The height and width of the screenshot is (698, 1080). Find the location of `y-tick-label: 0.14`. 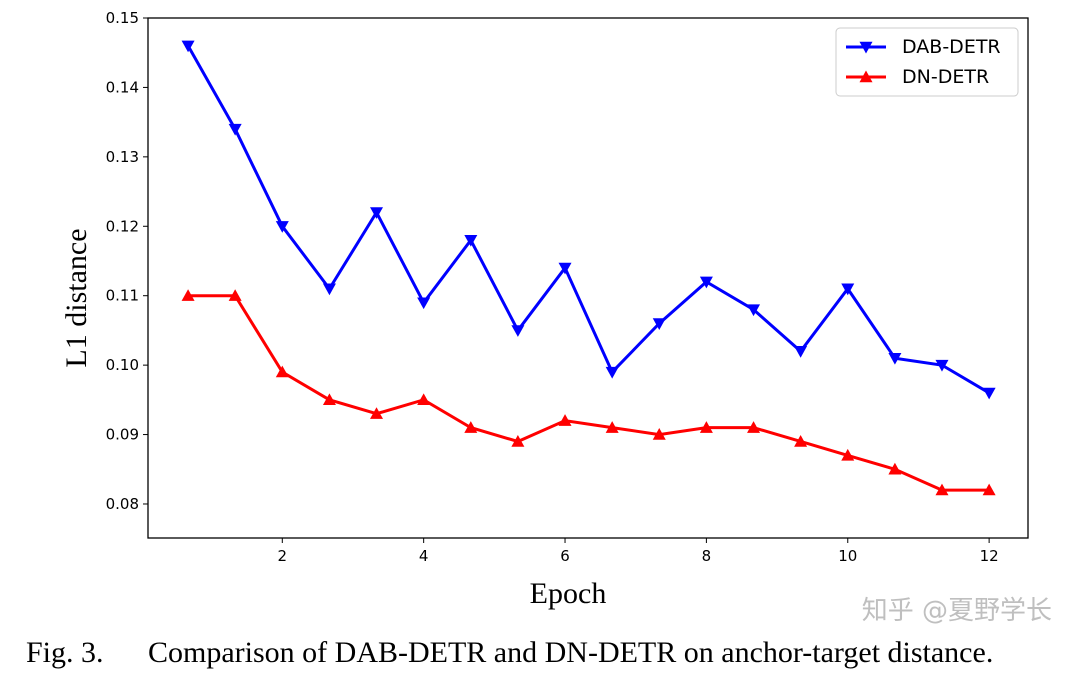

y-tick-label: 0.14 is located at coordinates (122, 87).